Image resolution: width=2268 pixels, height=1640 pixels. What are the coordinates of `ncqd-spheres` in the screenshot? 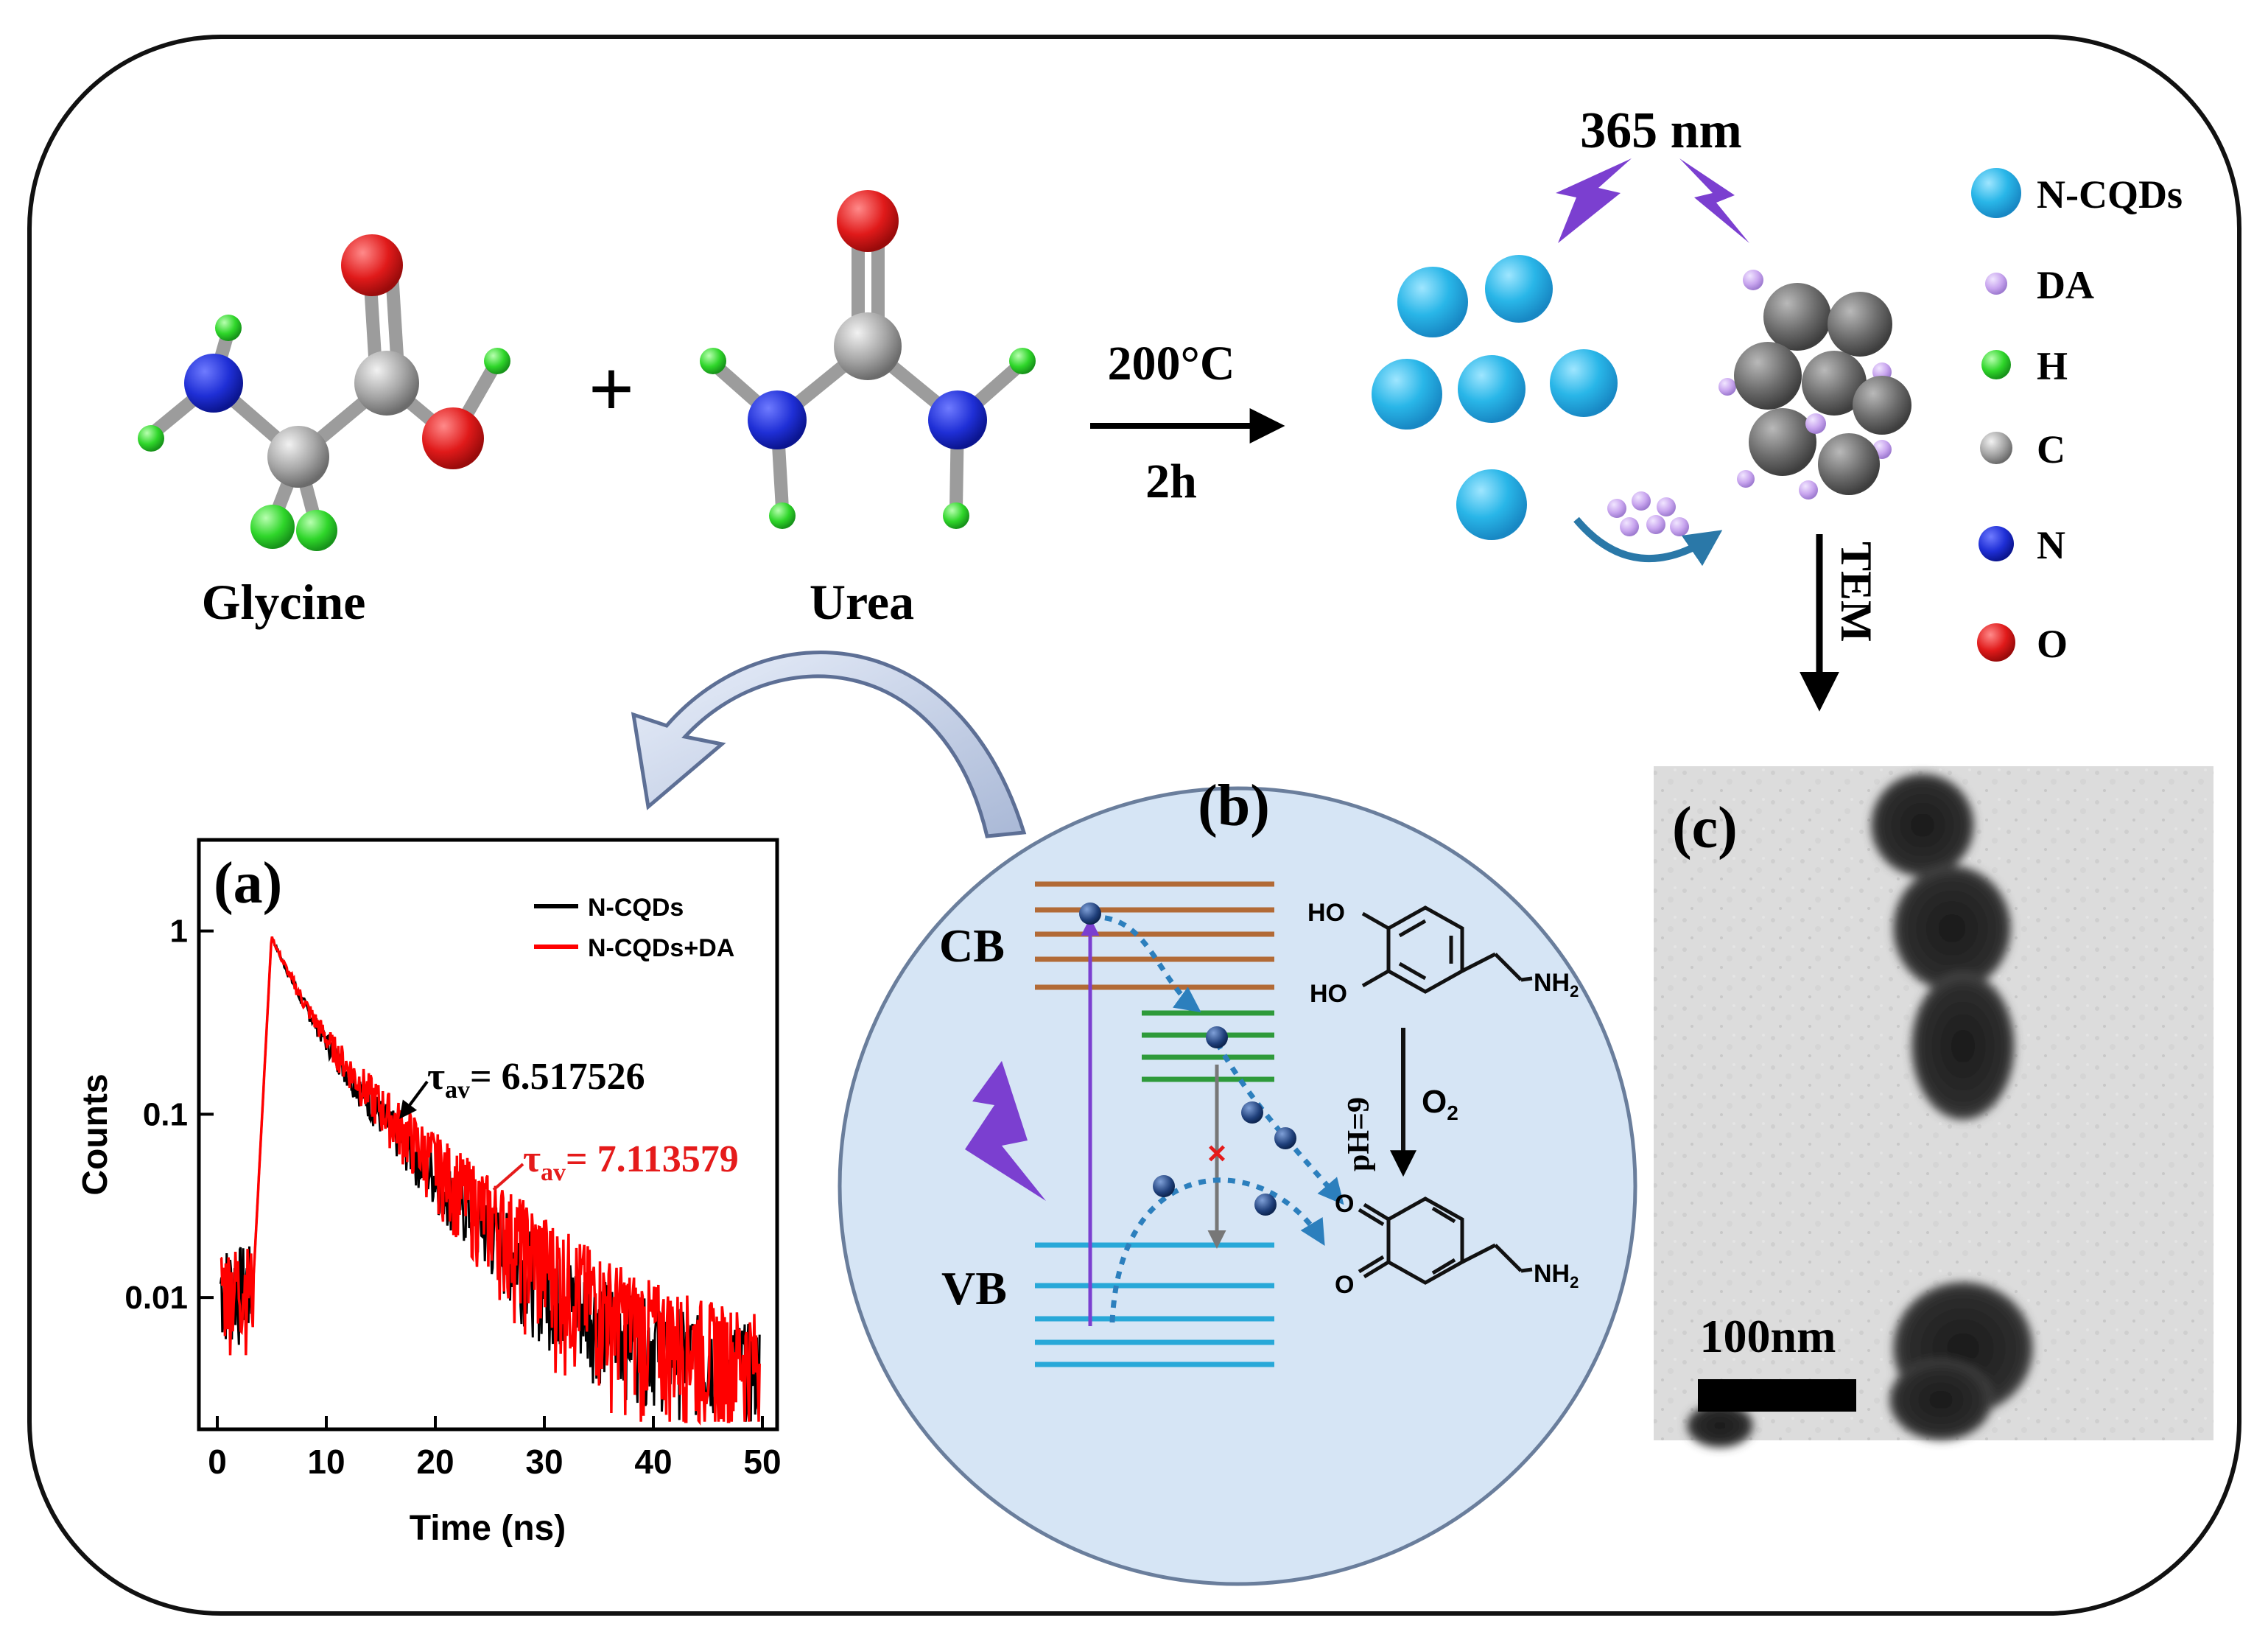 It's located at (1495, 398).